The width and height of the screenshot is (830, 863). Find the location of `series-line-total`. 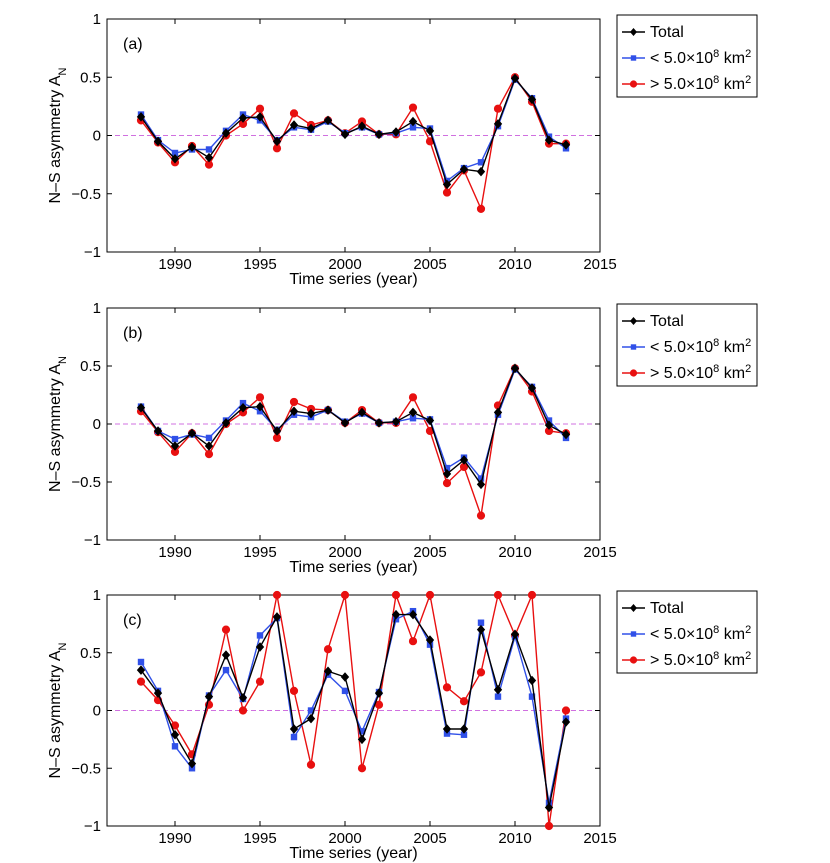

series-line-total is located at coordinates (353, 426).